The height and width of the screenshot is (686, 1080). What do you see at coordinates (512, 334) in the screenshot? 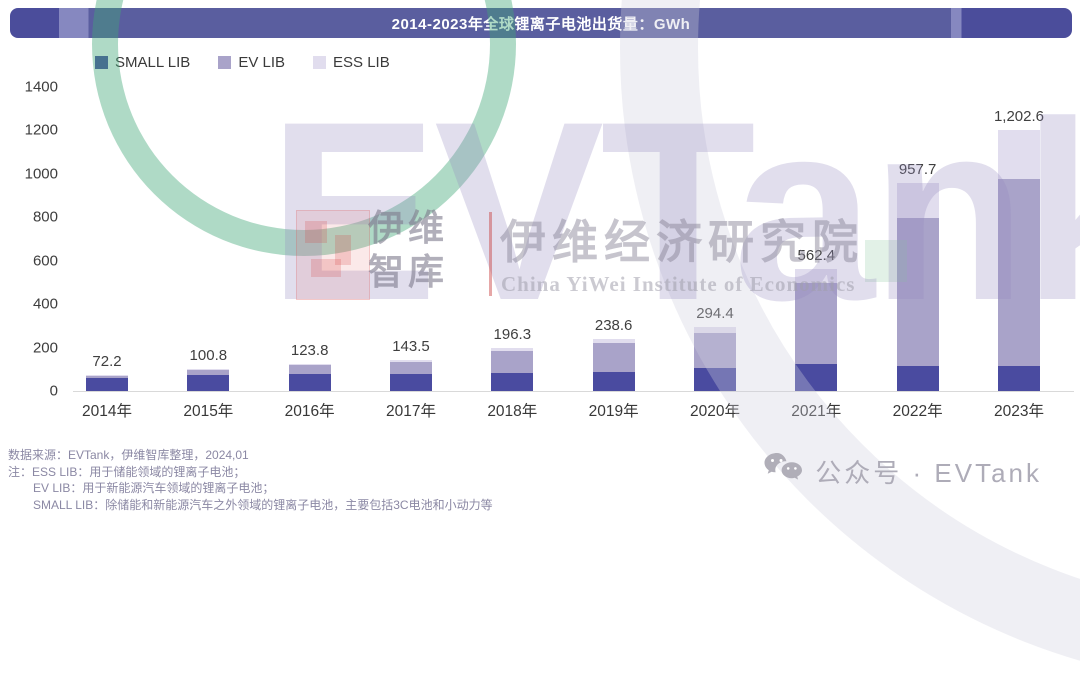
I see `data-label-2018年: 196.3` at bounding box center [512, 334].